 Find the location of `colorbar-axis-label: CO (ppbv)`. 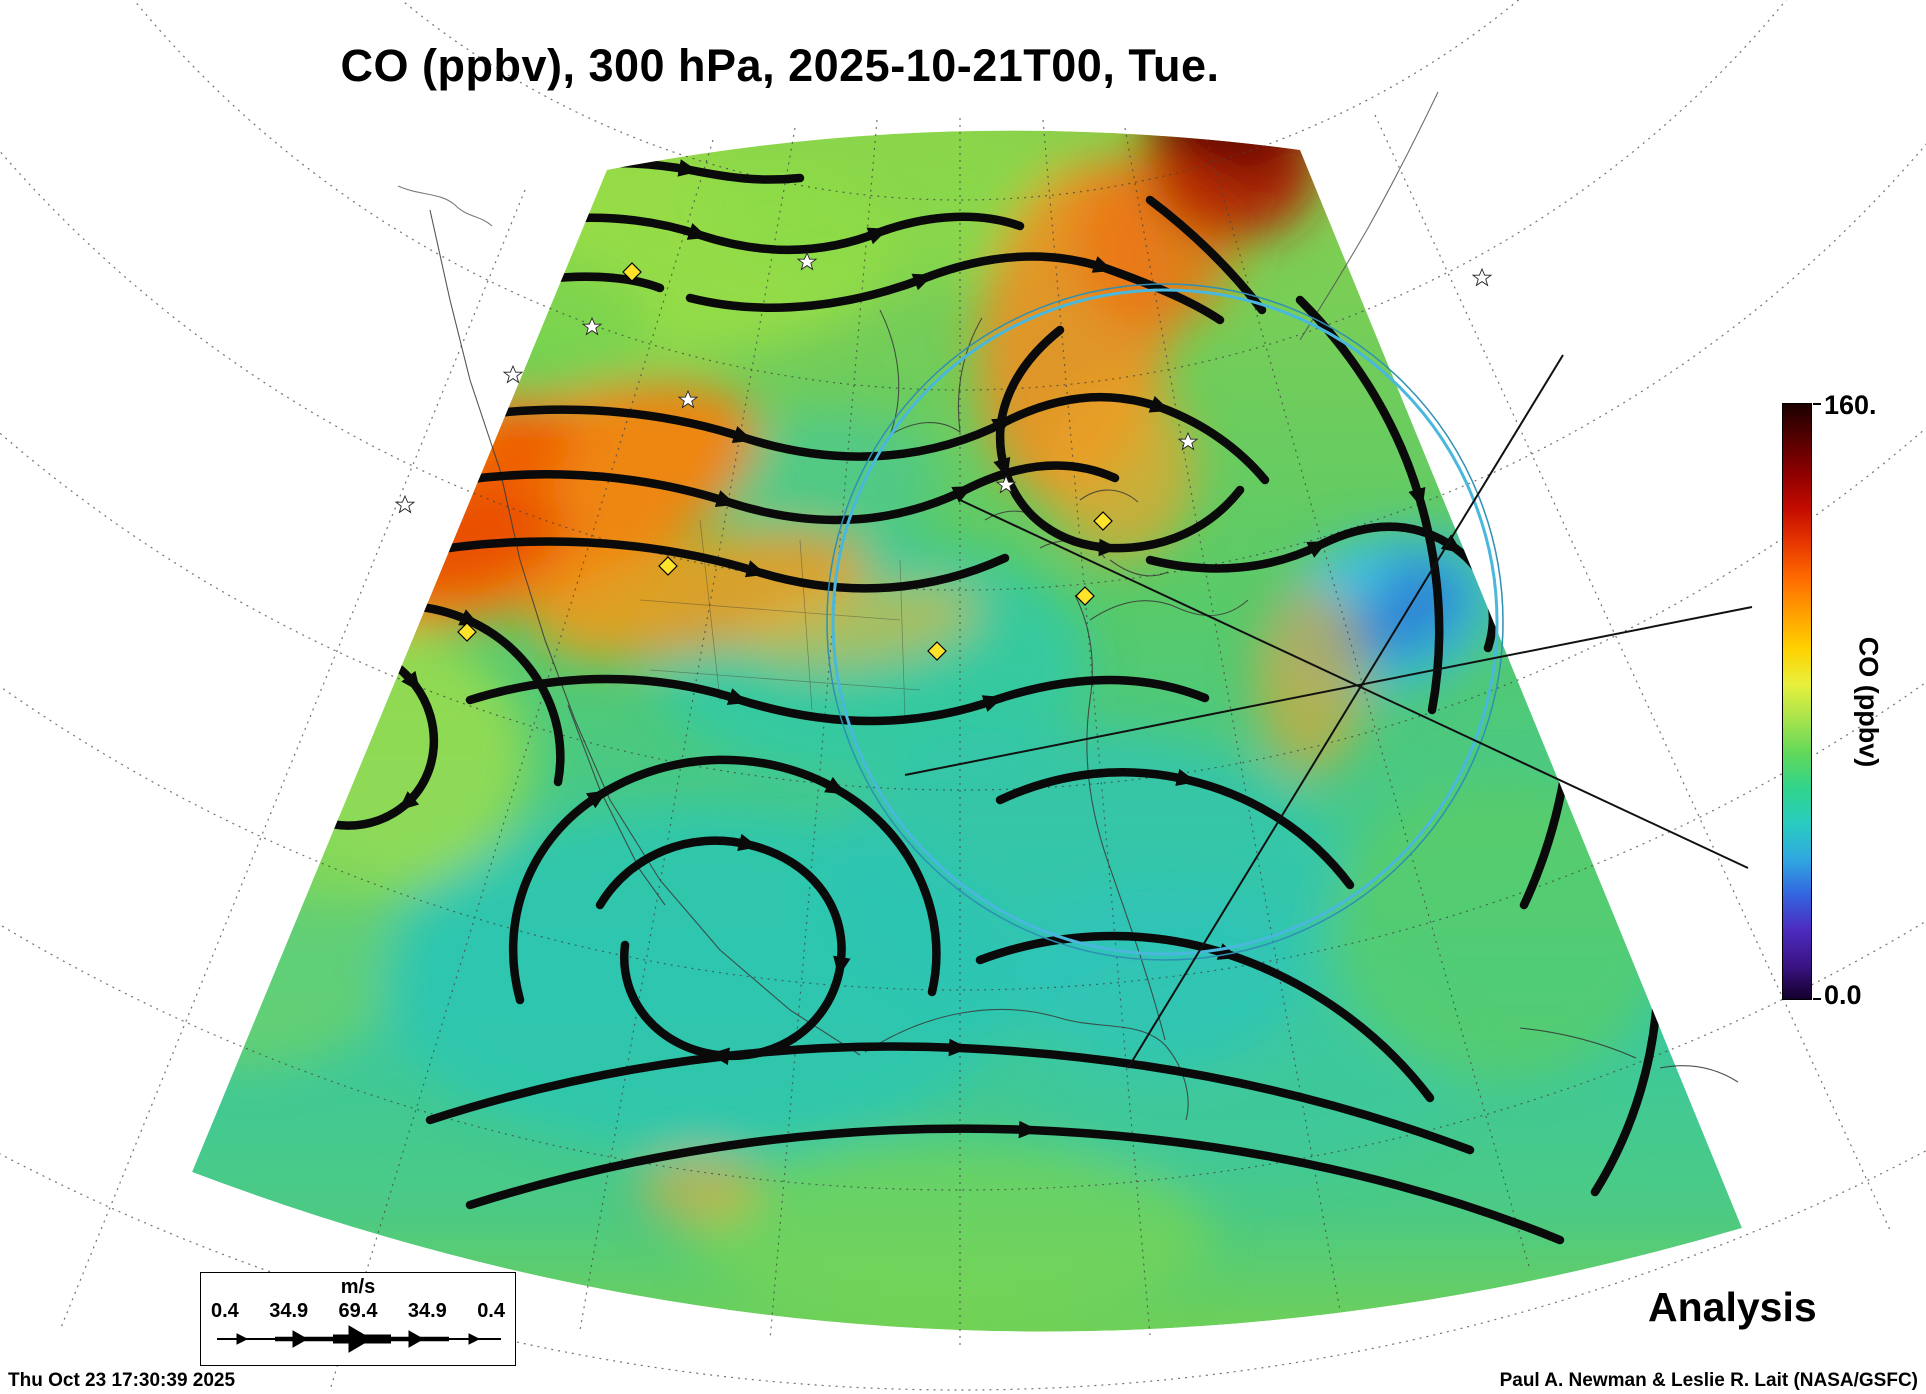

colorbar-axis-label: CO (ppbv) is located at coordinates (1868, 701).